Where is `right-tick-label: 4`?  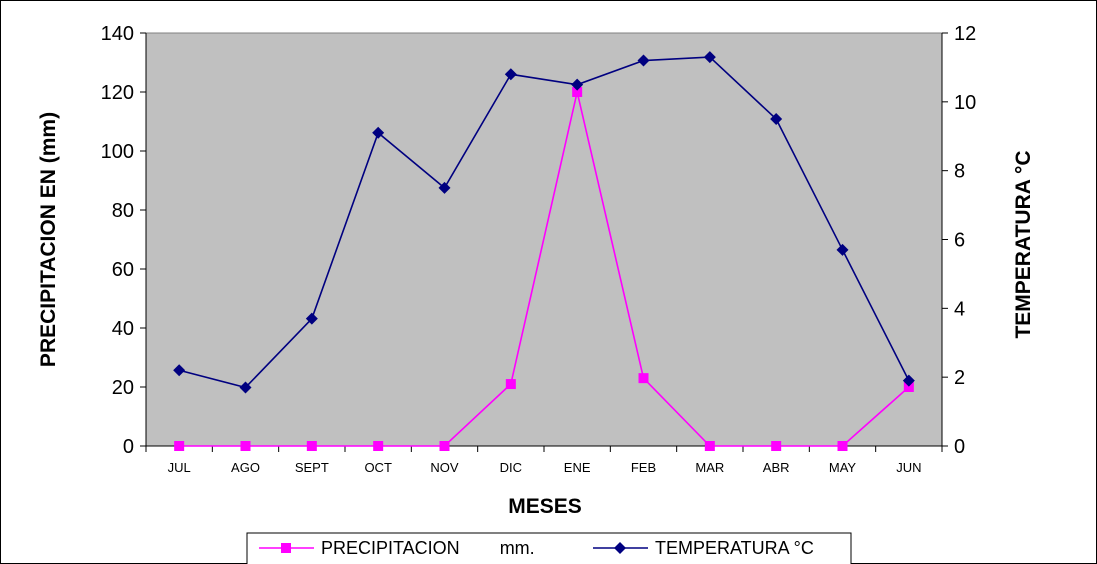
right-tick-label: 4 is located at coordinates (959, 309).